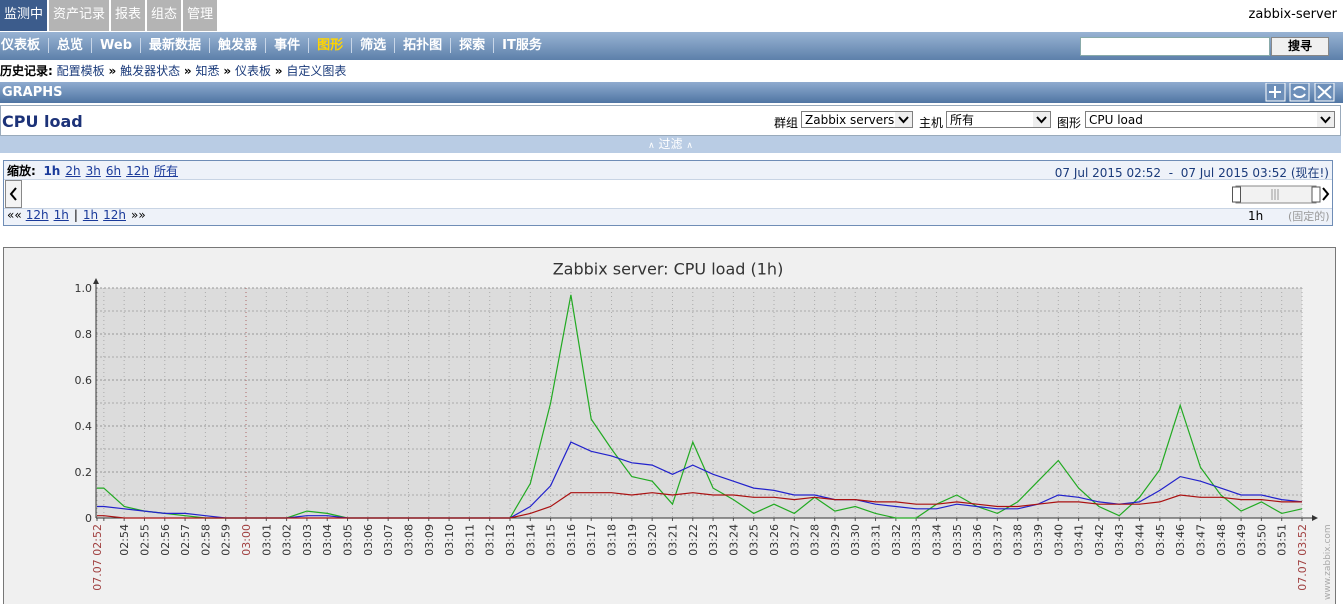 The image size is (1343, 604). I want to click on search-button: 搜寻, so click(1300, 46).